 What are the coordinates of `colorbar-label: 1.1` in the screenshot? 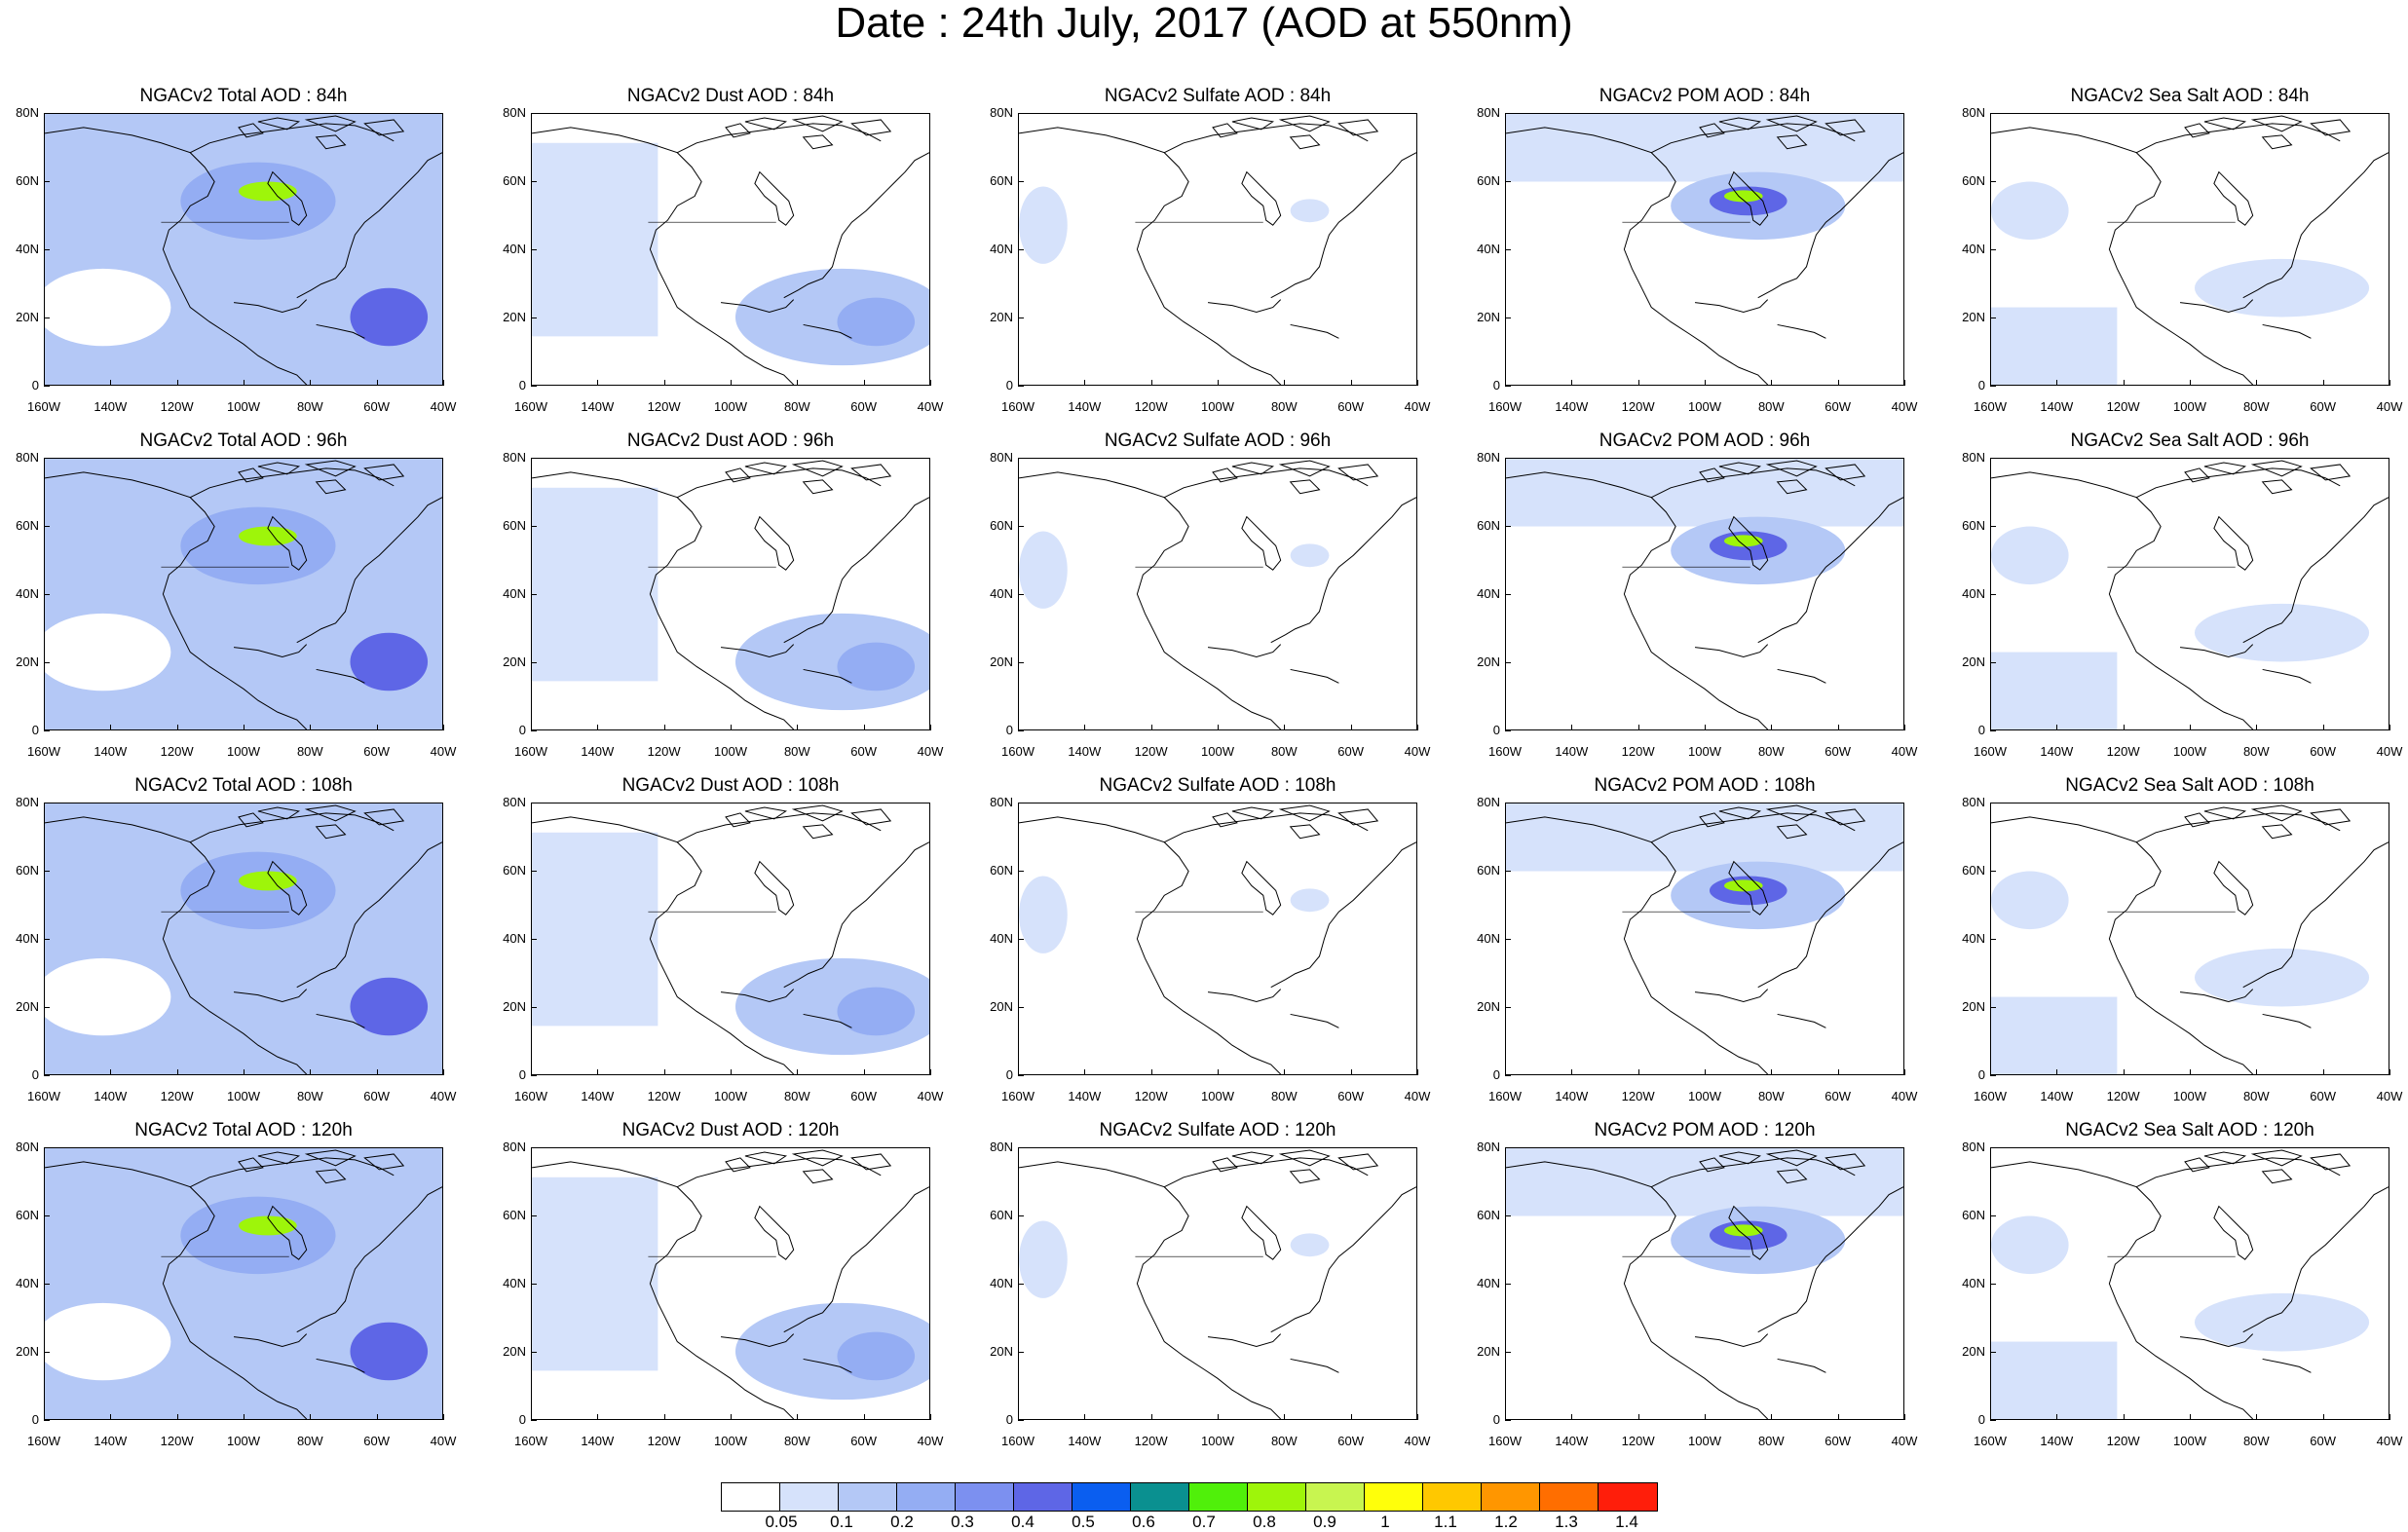 It's located at (1445, 1522).